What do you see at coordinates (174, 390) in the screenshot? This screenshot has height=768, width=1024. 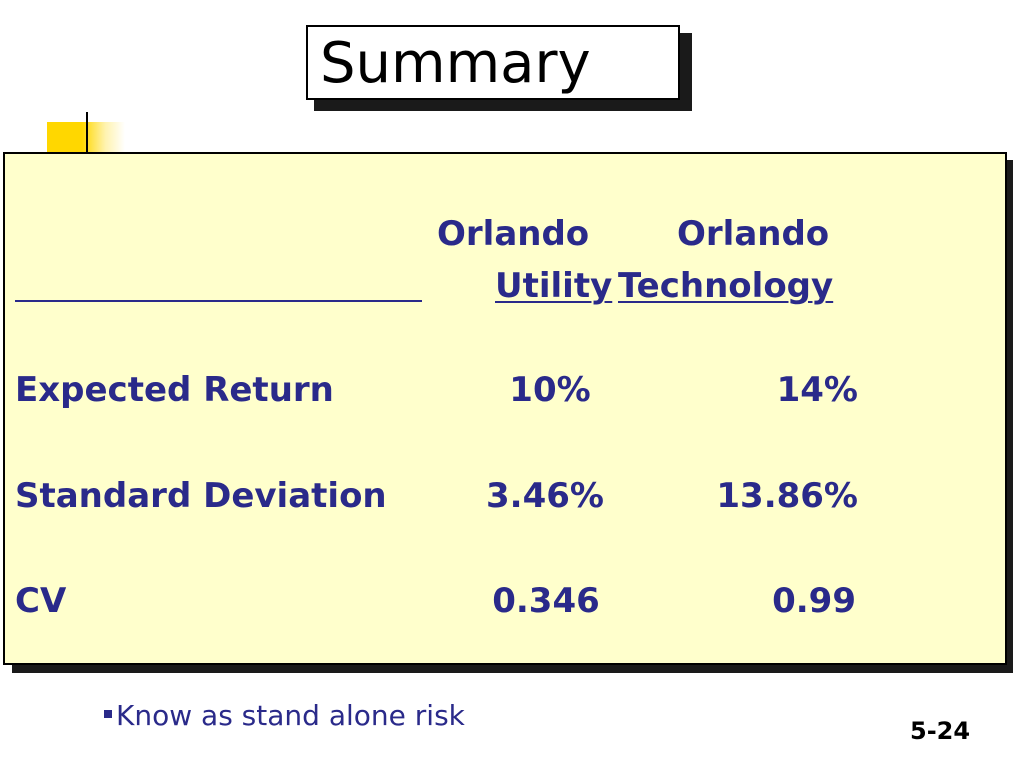 I see `row-label-expected-return: Expected Return` at bounding box center [174, 390].